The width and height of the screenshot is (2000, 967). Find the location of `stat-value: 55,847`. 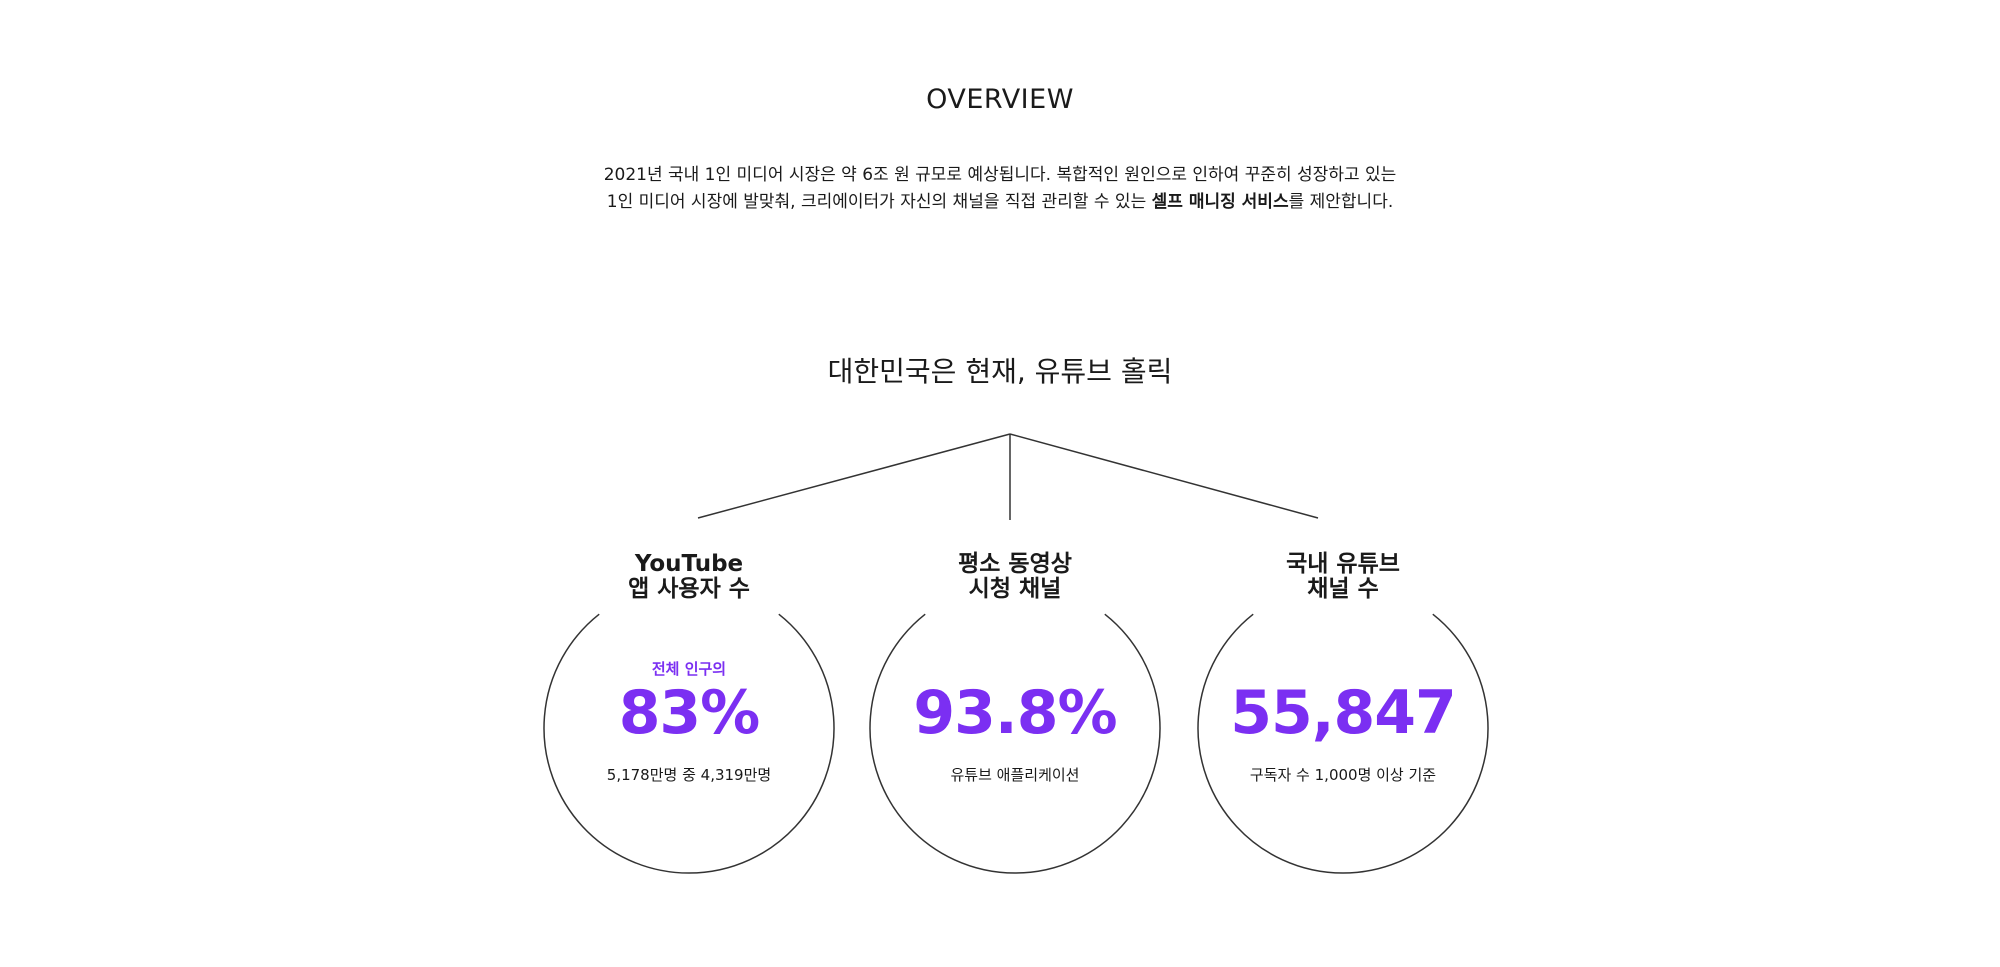

stat-value: 55,847 is located at coordinates (1343, 713).